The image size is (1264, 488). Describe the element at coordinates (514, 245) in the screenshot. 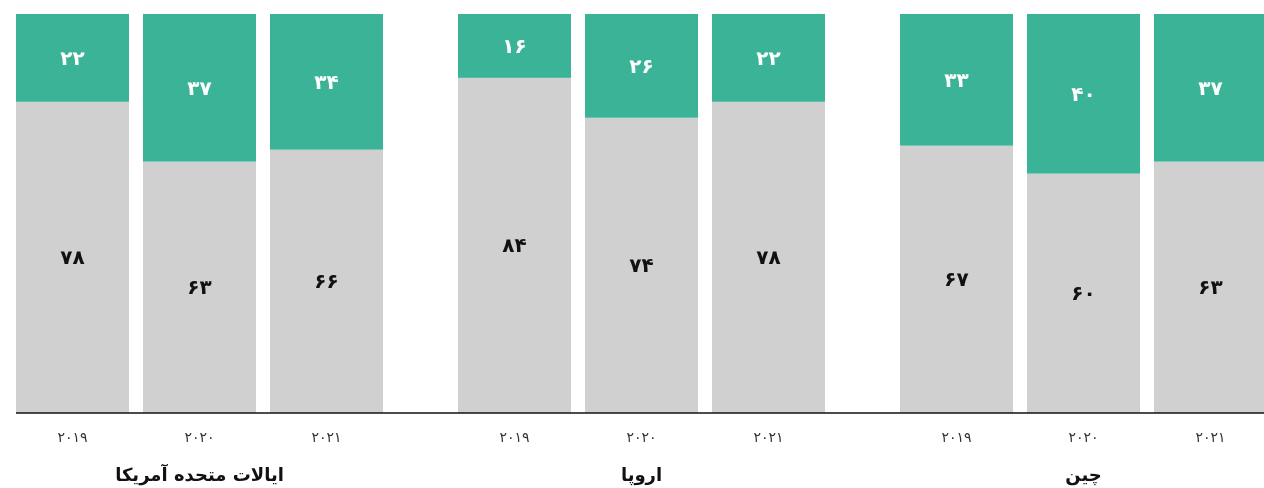

I see `data-label: ۸۴` at that location.